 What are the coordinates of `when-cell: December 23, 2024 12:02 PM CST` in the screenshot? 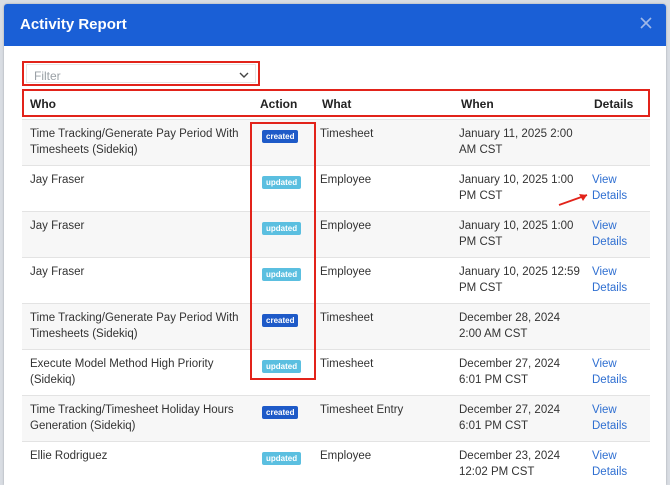 It's located at (510, 464).